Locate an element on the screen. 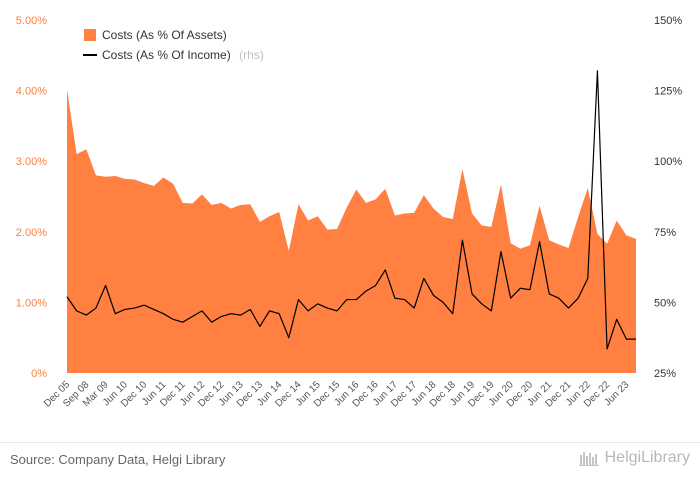  library-books-icon is located at coordinates (588, 459).